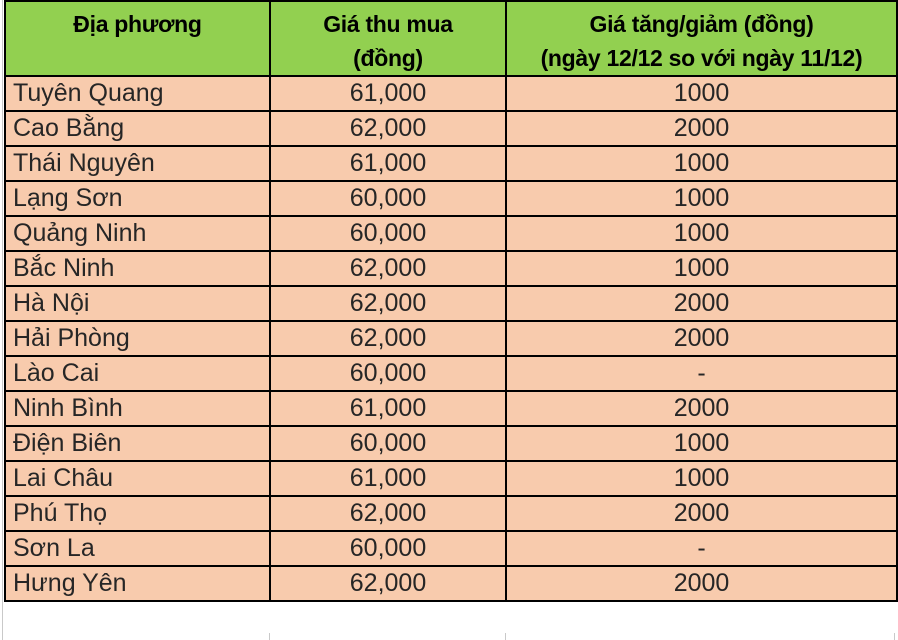  What do you see at coordinates (137, 163) in the screenshot?
I see `cell-province: Thái Nguyên` at bounding box center [137, 163].